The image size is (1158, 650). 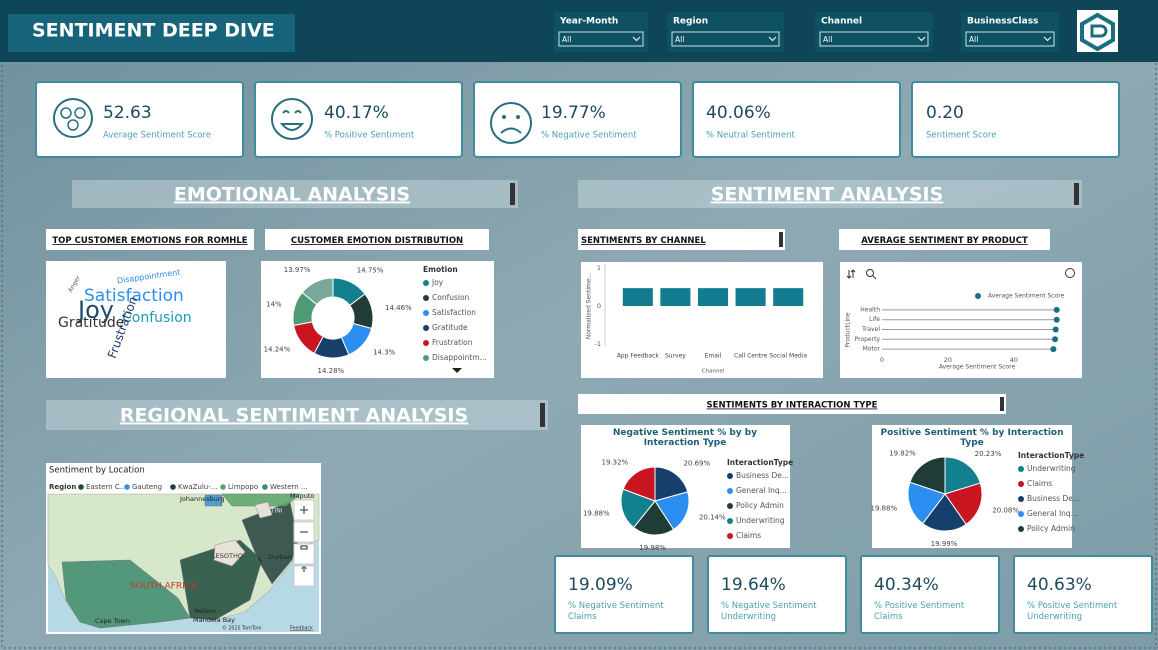 What do you see at coordinates (696, 464) in the screenshot?
I see `value-label: 20.69%` at bounding box center [696, 464].